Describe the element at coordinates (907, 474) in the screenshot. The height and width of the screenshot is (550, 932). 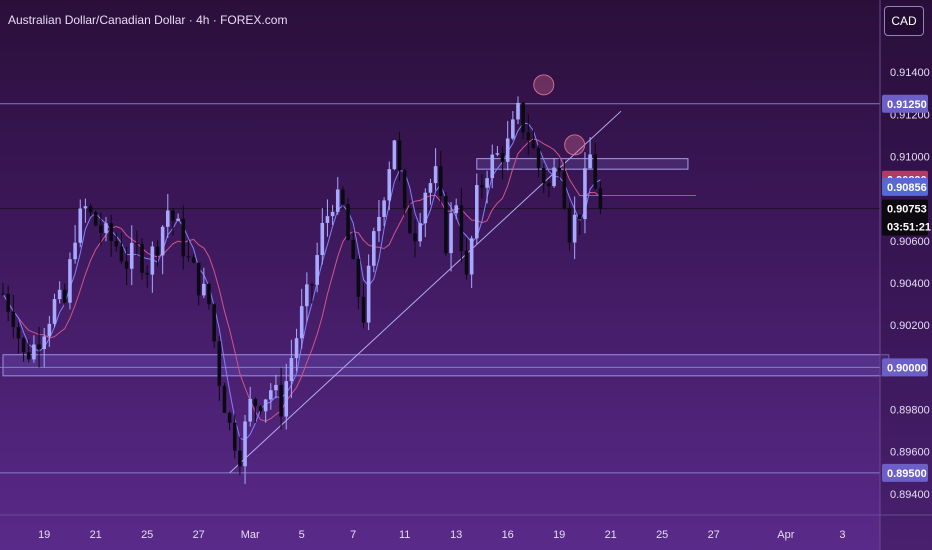
I see `support-low-badge-label: 0.89500` at that location.